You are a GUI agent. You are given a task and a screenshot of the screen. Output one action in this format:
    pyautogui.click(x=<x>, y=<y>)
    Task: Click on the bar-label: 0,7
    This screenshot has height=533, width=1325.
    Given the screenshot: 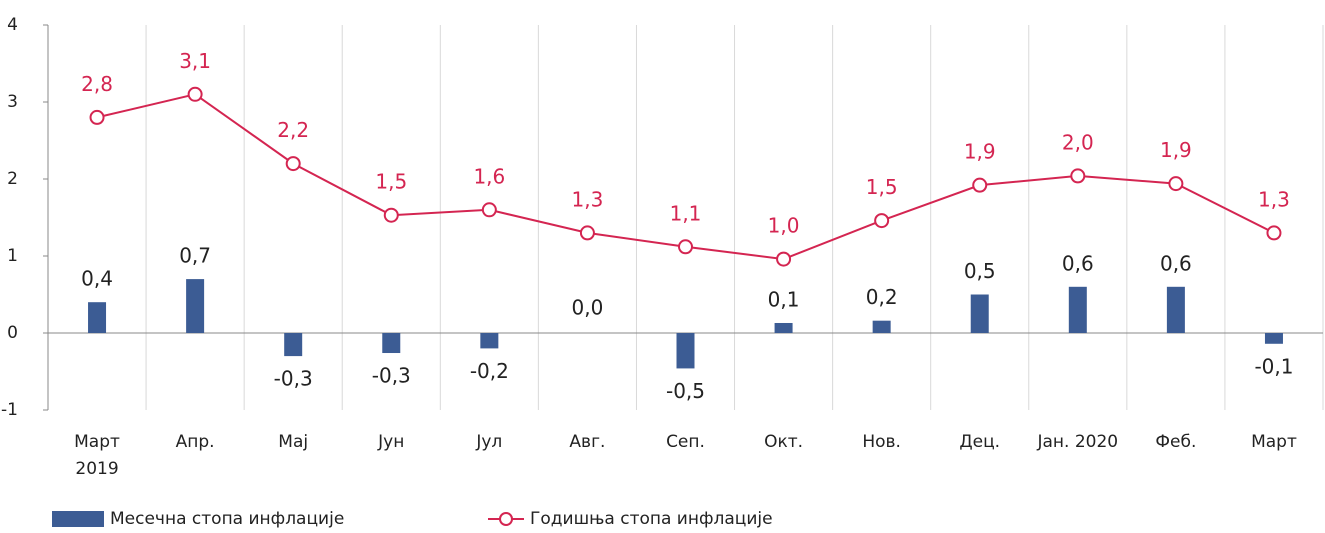 What is the action you would take?
    pyautogui.click(x=195, y=256)
    